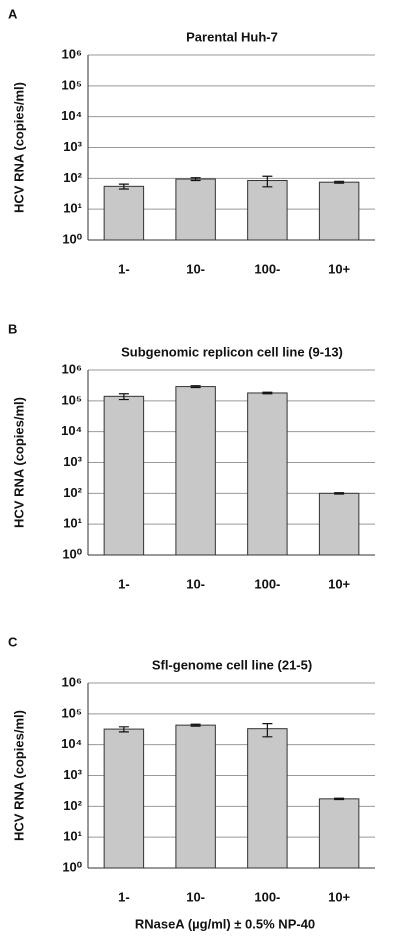  I want to click on x-axis-label: RNaseA (µg/ml) ± 0.5% NP-40, so click(225, 923).